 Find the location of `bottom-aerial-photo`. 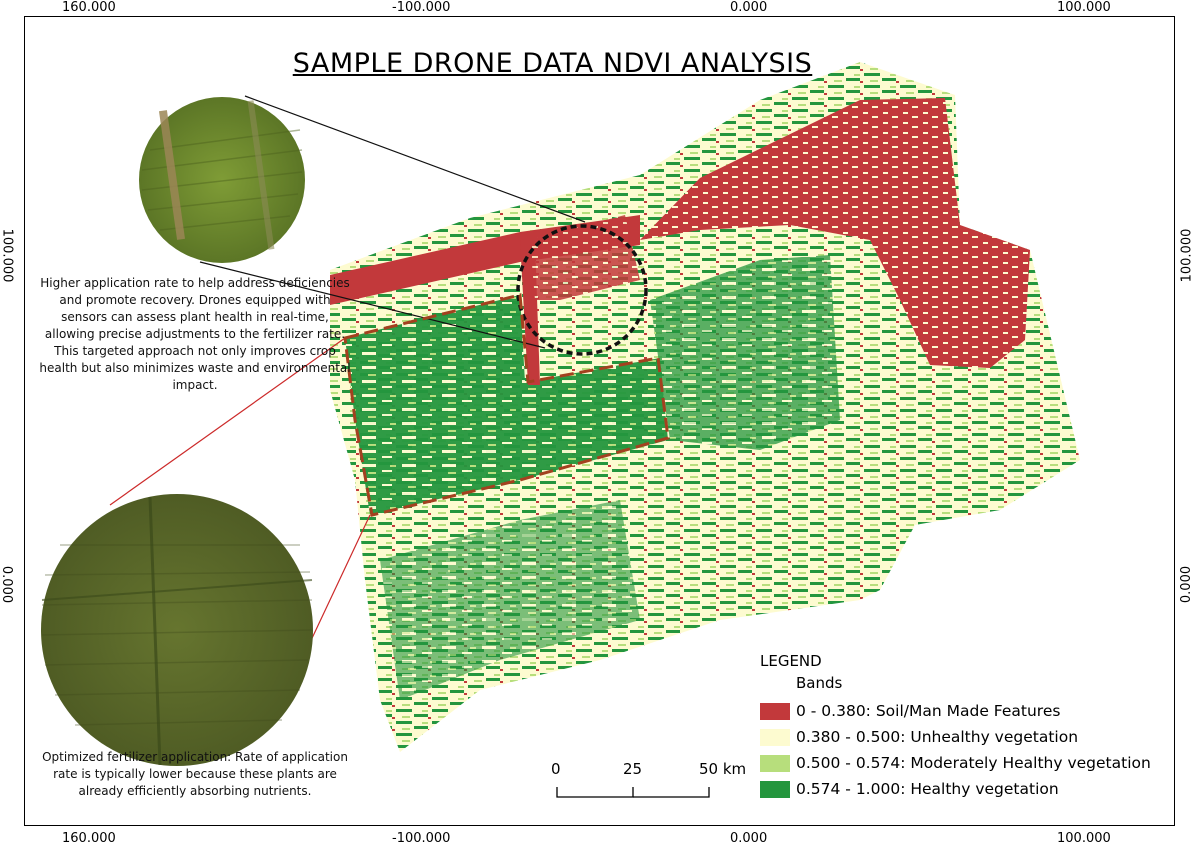

bottom-aerial-photo is located at coordinates (177, 630).